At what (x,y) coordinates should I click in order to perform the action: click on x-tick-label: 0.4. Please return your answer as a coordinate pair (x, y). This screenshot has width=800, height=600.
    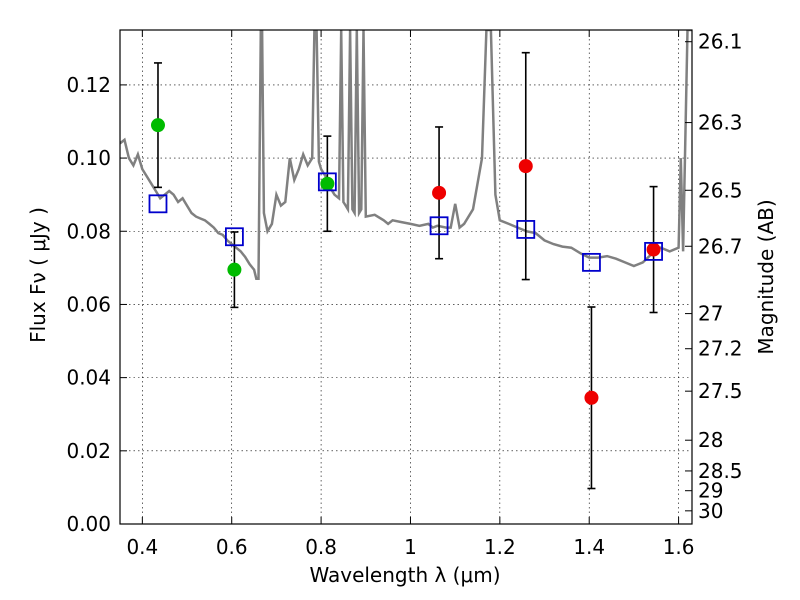
    Looking at the image, I should click on (142, 547).